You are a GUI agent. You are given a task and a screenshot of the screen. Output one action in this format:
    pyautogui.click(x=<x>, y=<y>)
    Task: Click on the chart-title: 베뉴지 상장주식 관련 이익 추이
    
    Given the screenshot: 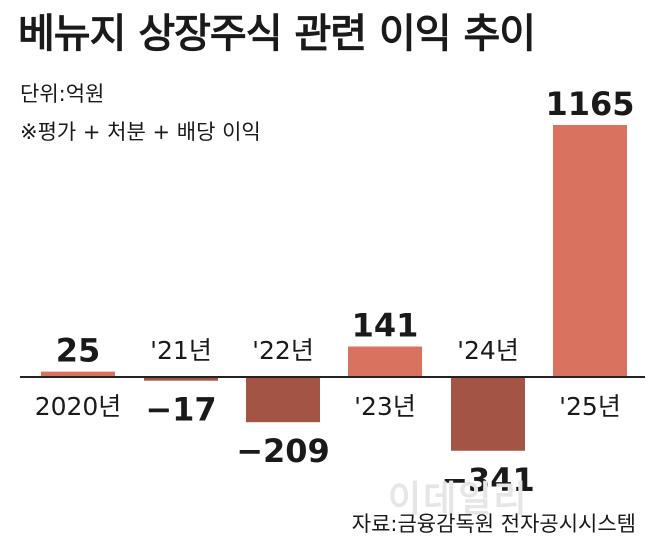 What is the action you would take?
    pyautogui.click(x=277, y=34)
    